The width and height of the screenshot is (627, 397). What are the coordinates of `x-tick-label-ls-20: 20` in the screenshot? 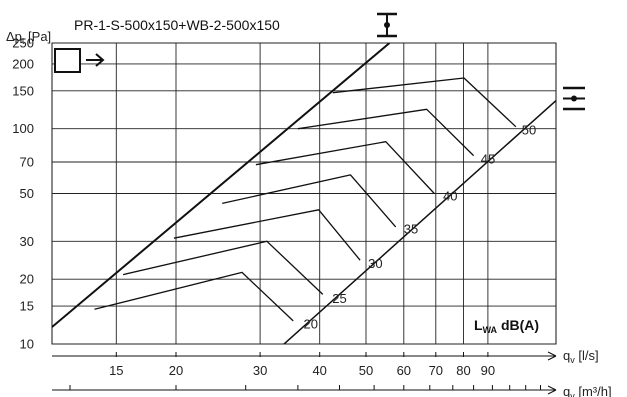 It's located at (176, 370).